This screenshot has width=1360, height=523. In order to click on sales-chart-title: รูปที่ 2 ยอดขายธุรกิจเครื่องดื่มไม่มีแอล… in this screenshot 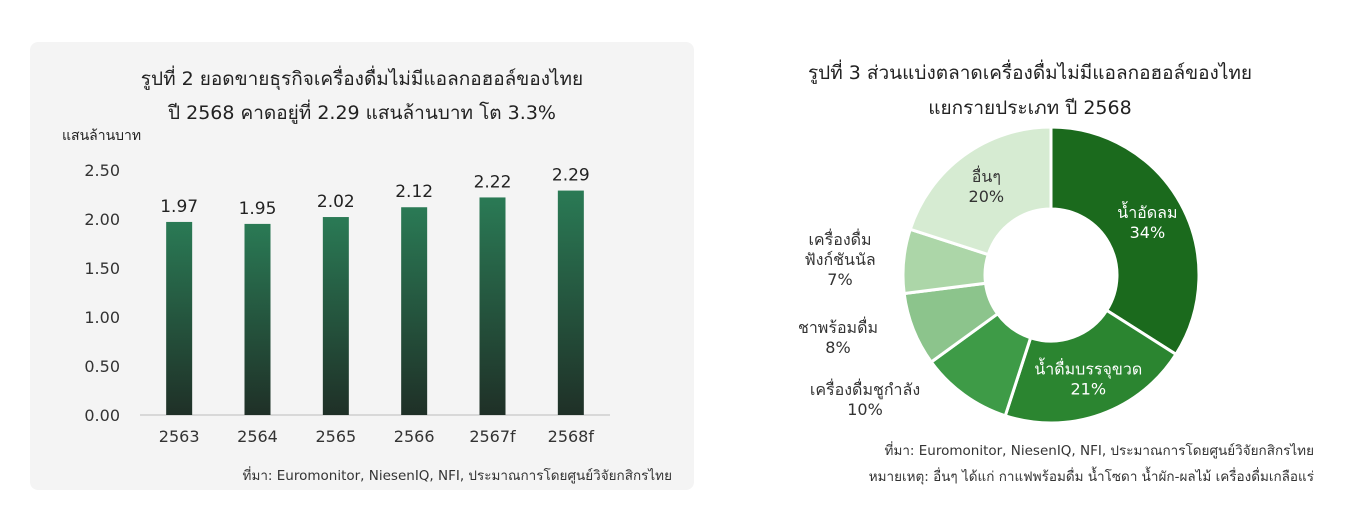, I will do `click(362, 79)`.